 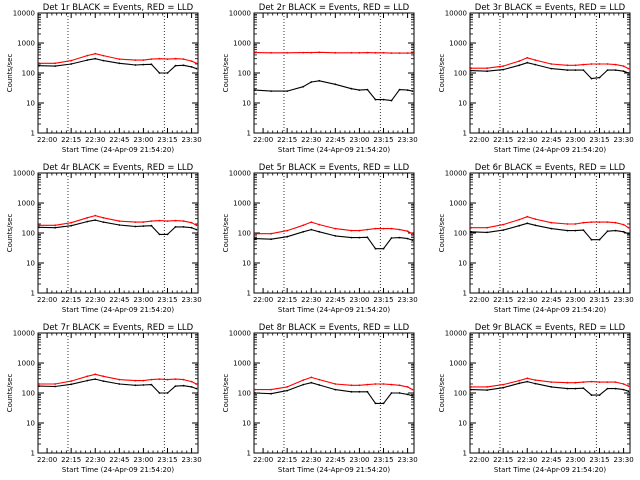 What do you see at coordinates (249, 294) in the screenshot?
I see `y-tick-label: 1` at bounding box center [249, 294].